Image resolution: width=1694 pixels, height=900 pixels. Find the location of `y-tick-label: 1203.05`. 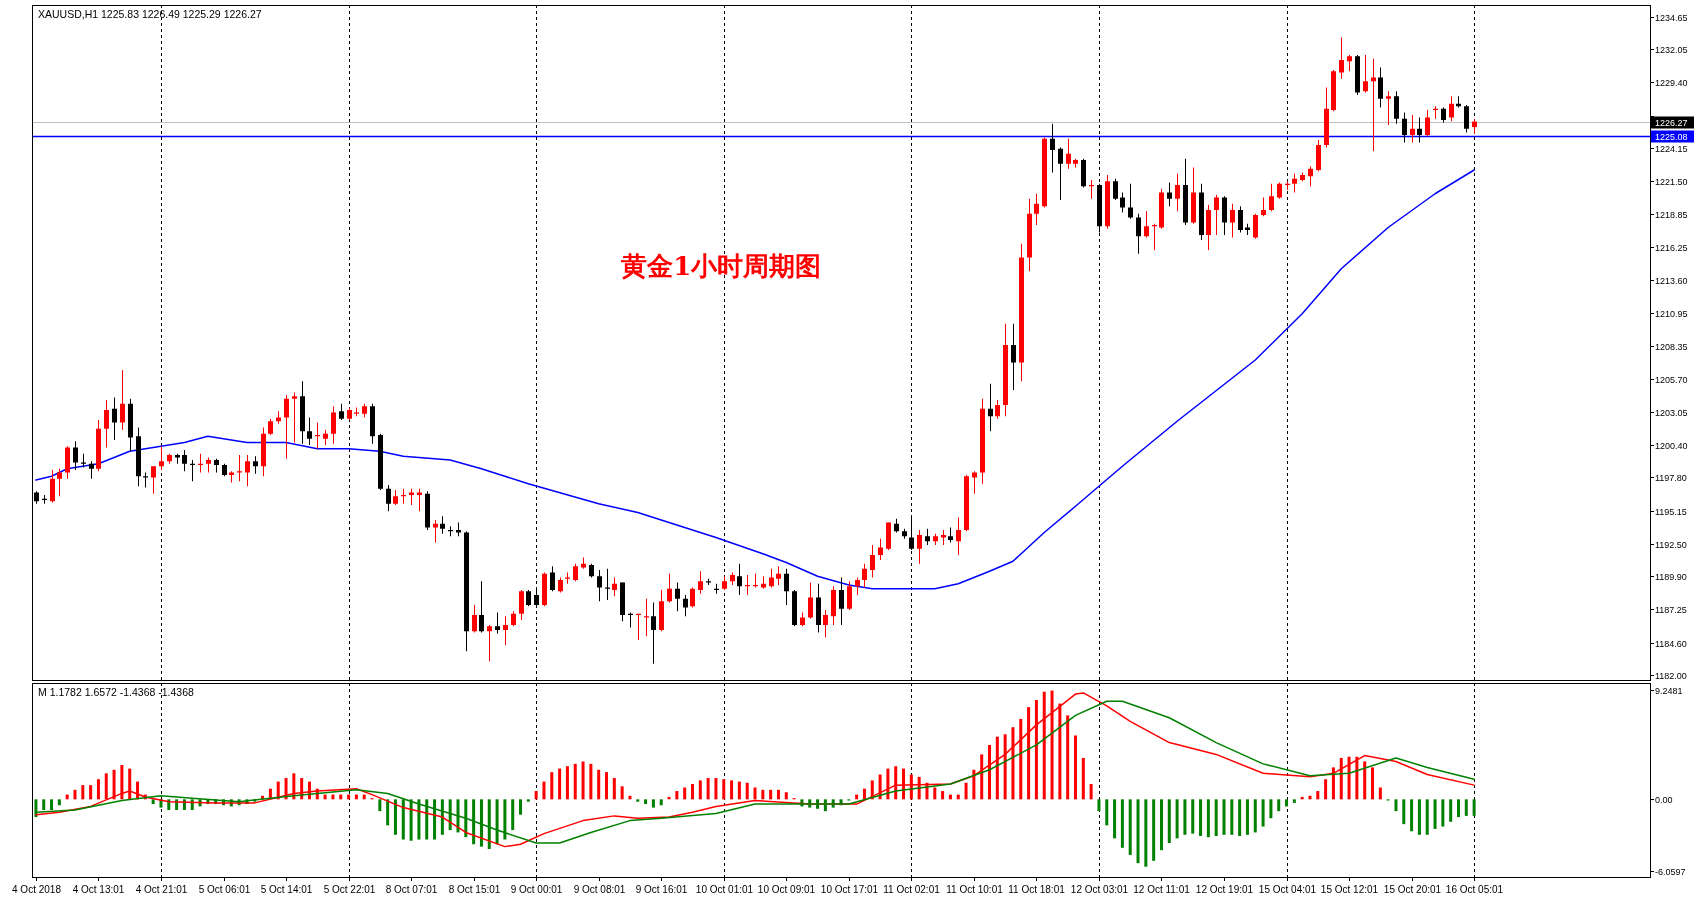

y-tick-label: 1203.05 is located at coordinates (1671, 413).